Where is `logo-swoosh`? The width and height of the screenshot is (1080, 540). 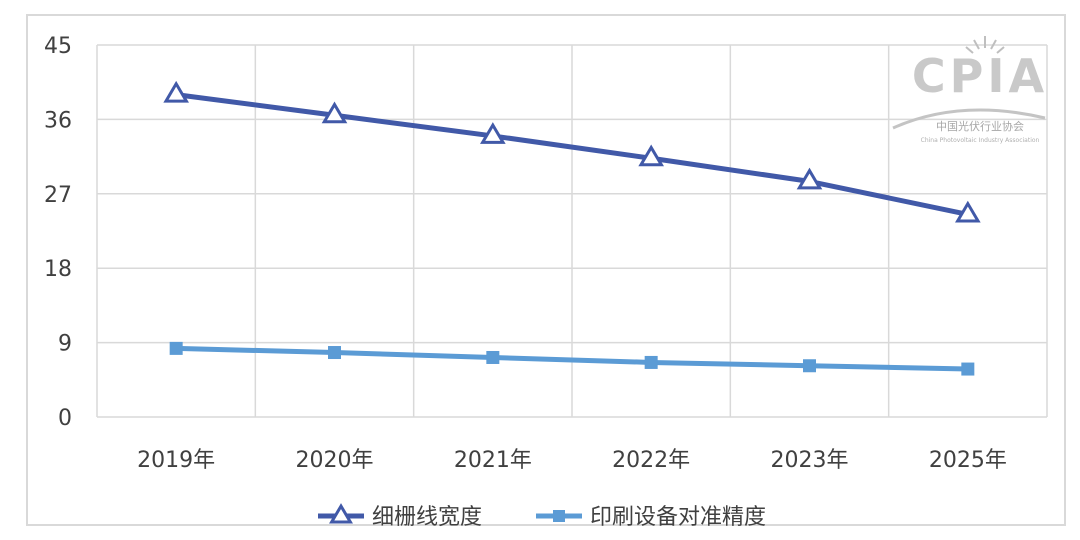
logo-swoosh is located at coordinates (969, 119).